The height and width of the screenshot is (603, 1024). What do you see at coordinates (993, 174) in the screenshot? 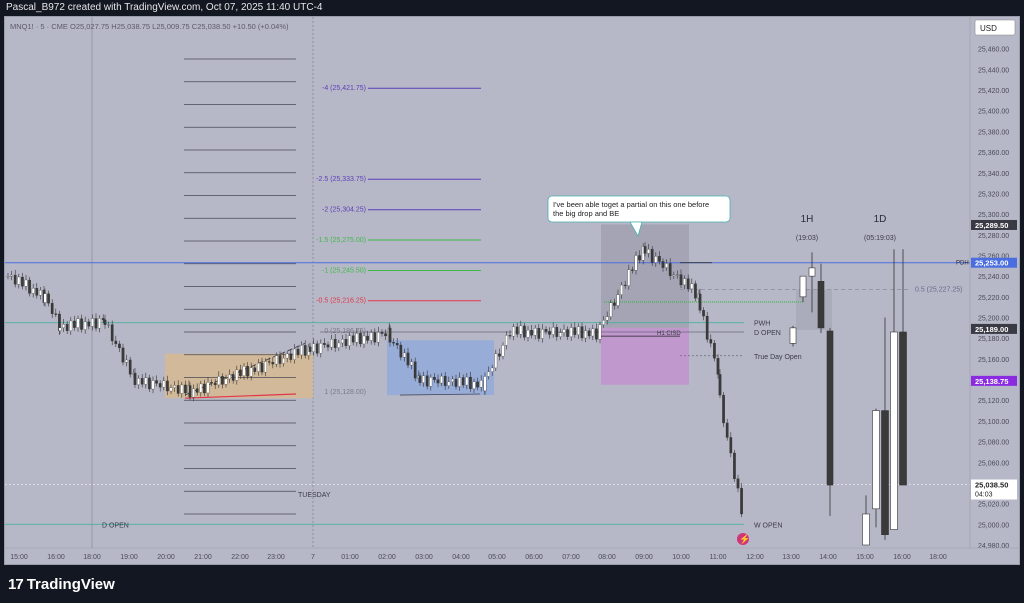
I see `price-tick-label: 25,340.00` at bounding box center [993, 174].